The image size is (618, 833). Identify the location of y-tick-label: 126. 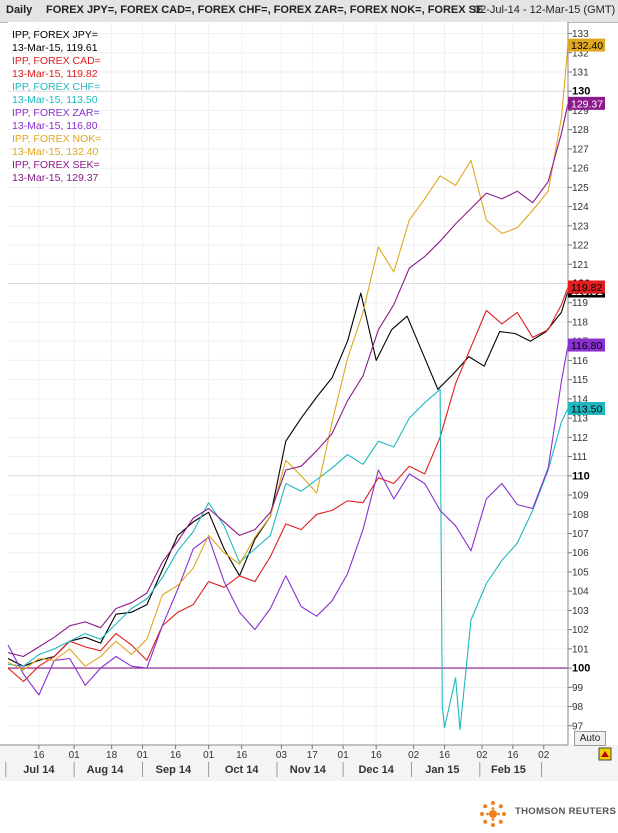
(580, 169).